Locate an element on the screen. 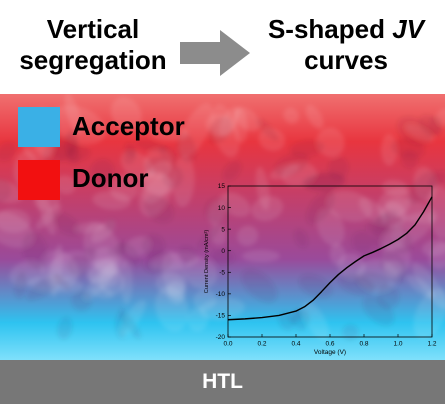 Image resolution: width=445 pixels, height=404 pixels. htl-label: HTL is located at coordinates (222, 381).